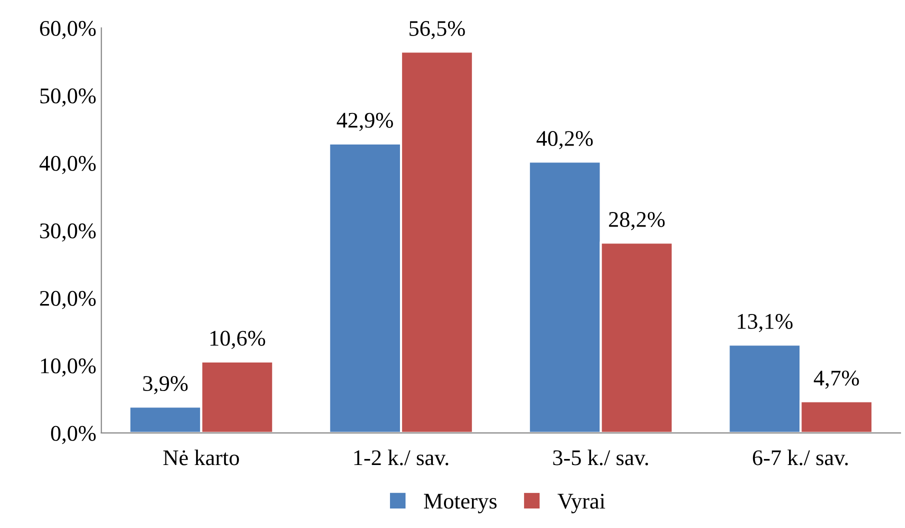 Image resolution: width=905 pixels, height=528 pixels. I want to click on legend-label: Moterys, so click(460, 504).